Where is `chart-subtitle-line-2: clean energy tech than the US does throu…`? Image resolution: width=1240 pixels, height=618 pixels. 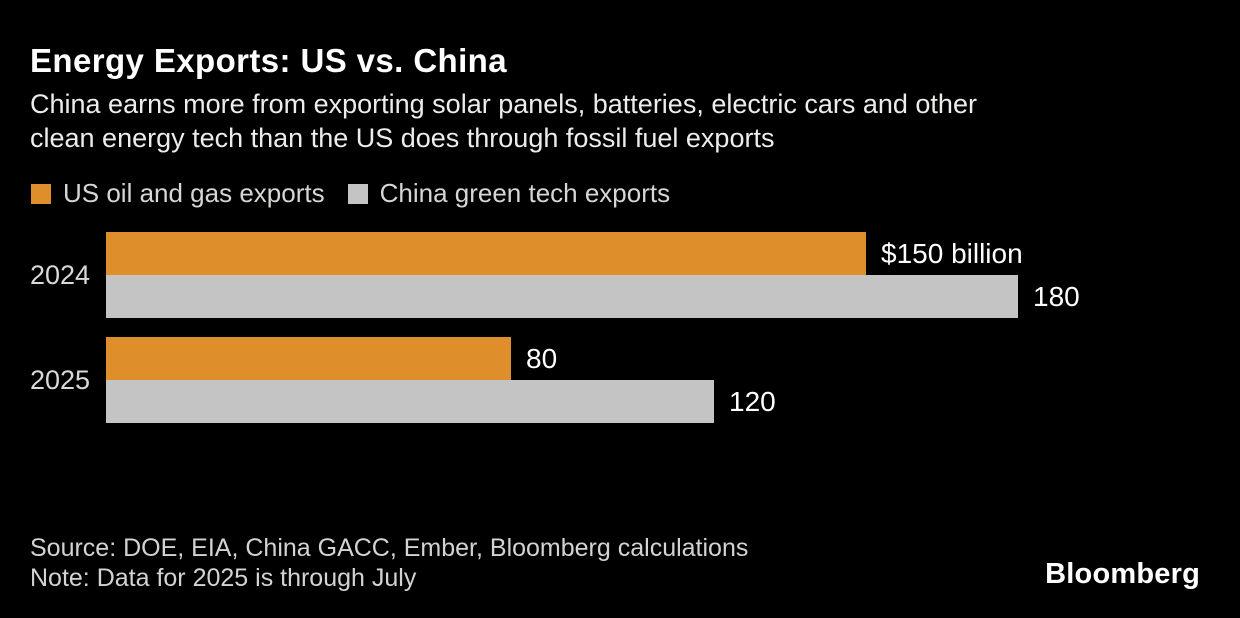 chart-subtitle-line-2: clean energy tech than the US does throu… is located at coordinates (402, 138).